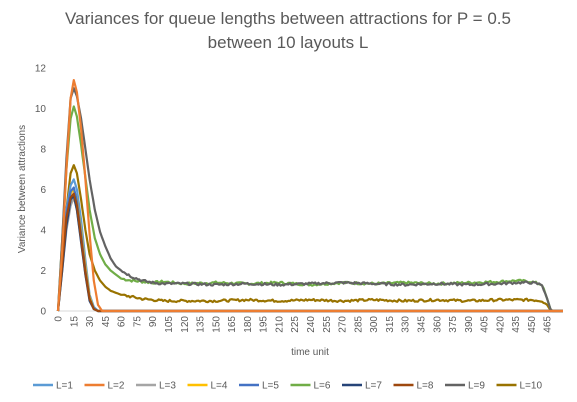 The width and height of the screenshot is (577, 402). What do you see at coordinates (137, 322) in the screenshot?
I see `x-tick-label: 75` at bounding box center [137, 322].